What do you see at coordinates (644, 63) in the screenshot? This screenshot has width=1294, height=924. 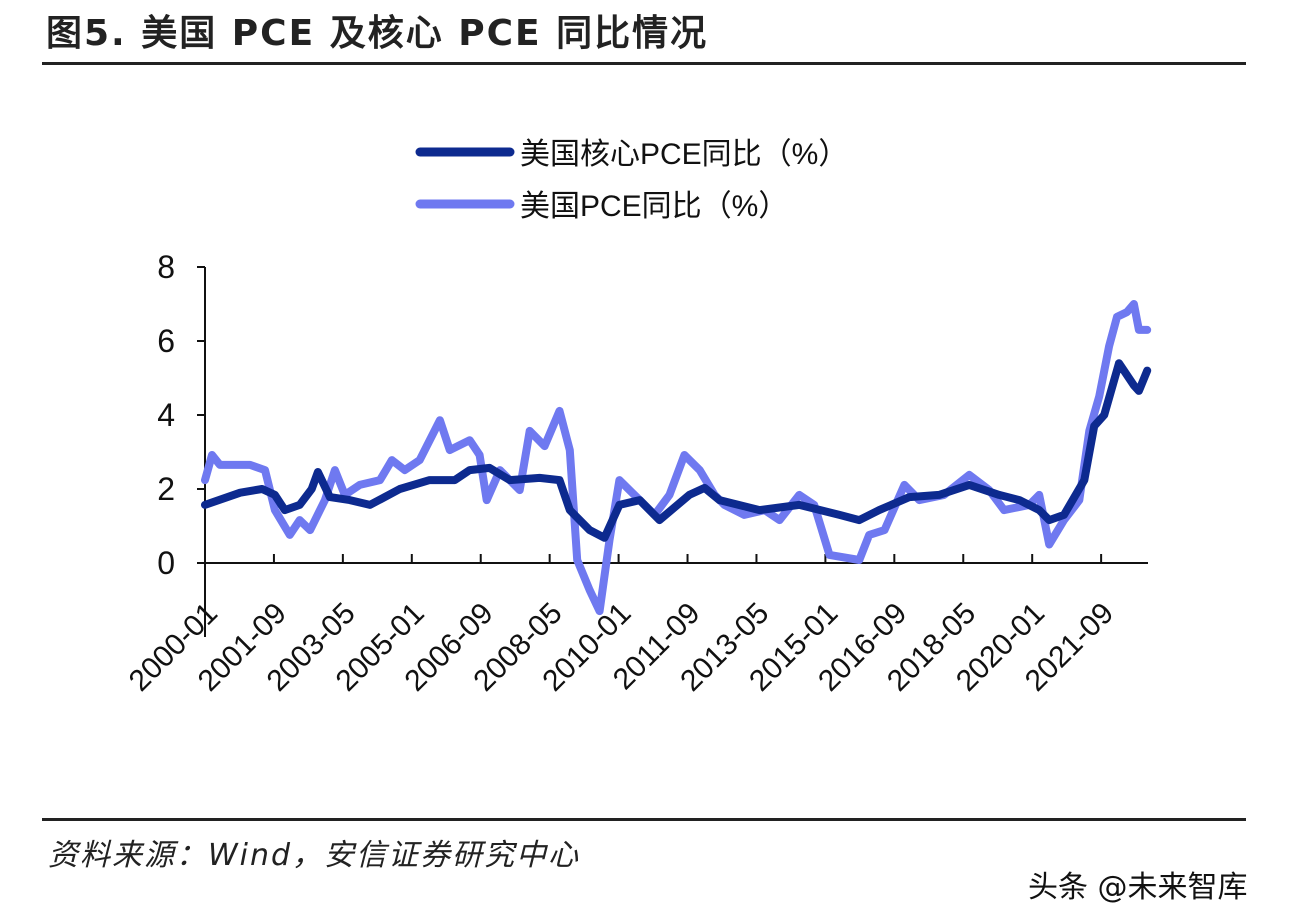 I see `title-divider` at bounding box center [644, 63].